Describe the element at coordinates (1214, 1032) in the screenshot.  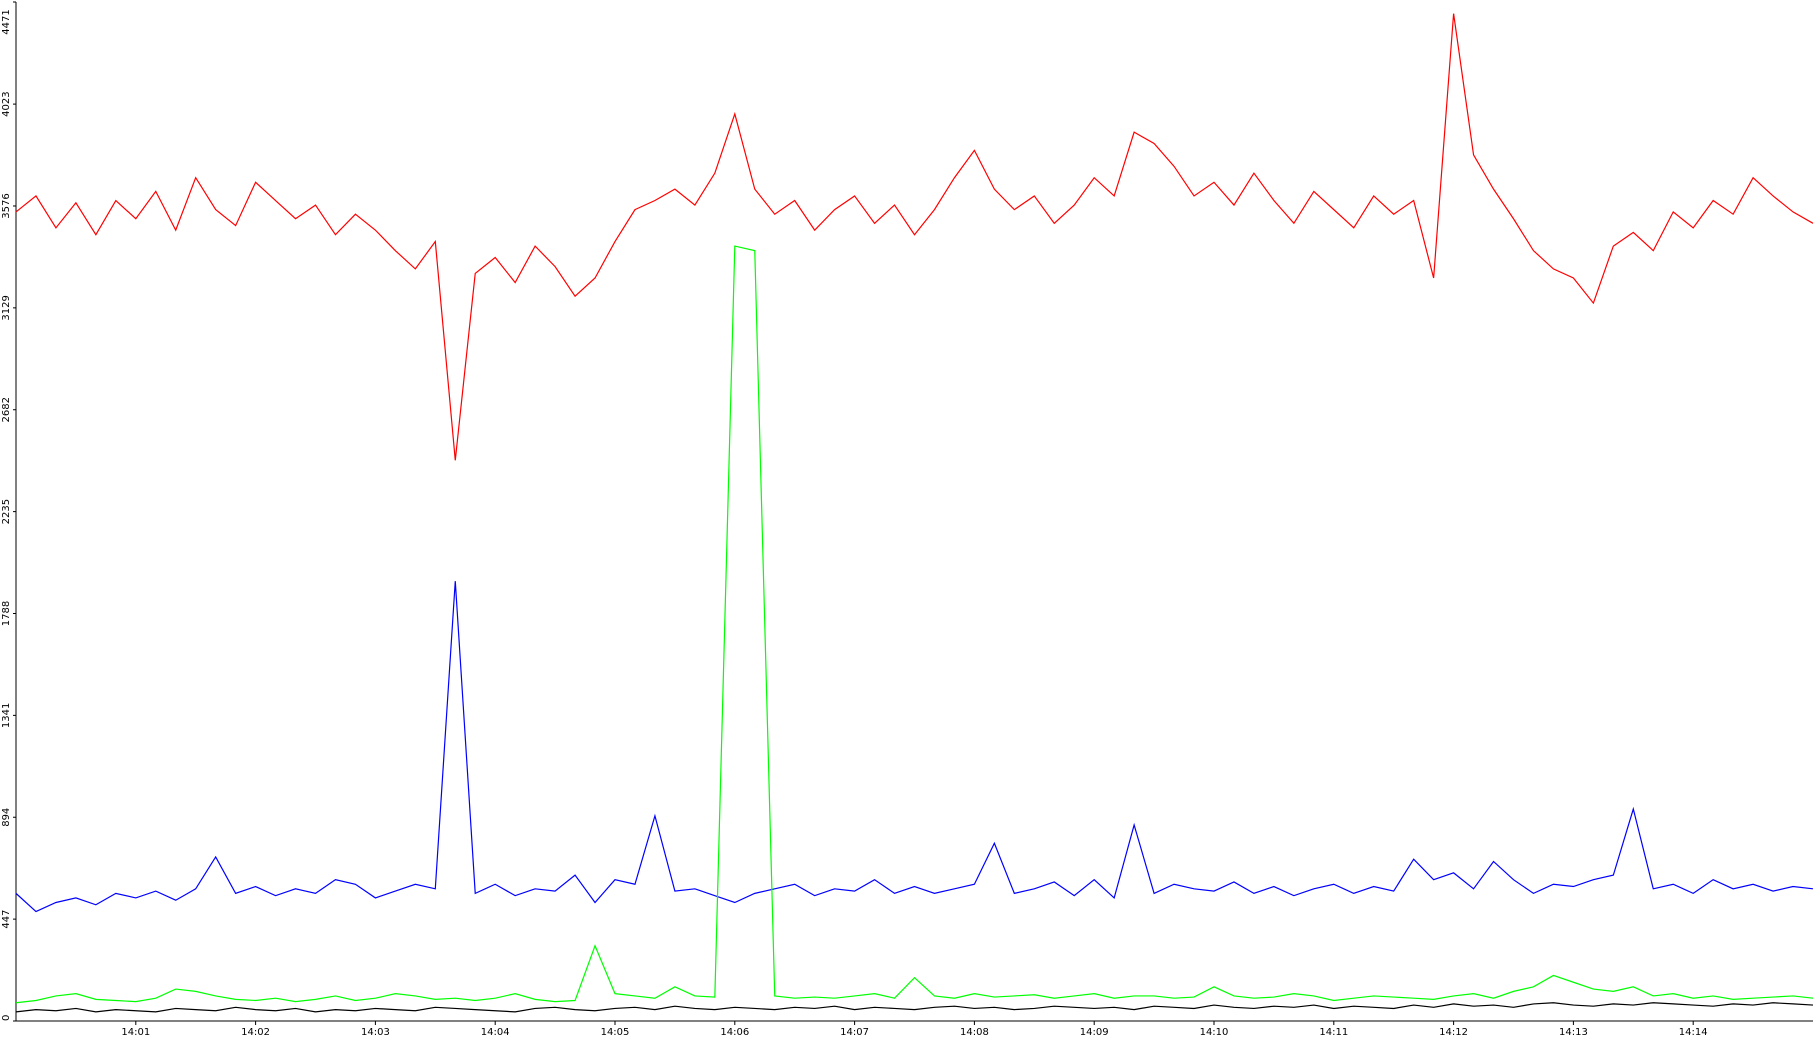
I see `x-tick-label: 14:10` at that location.